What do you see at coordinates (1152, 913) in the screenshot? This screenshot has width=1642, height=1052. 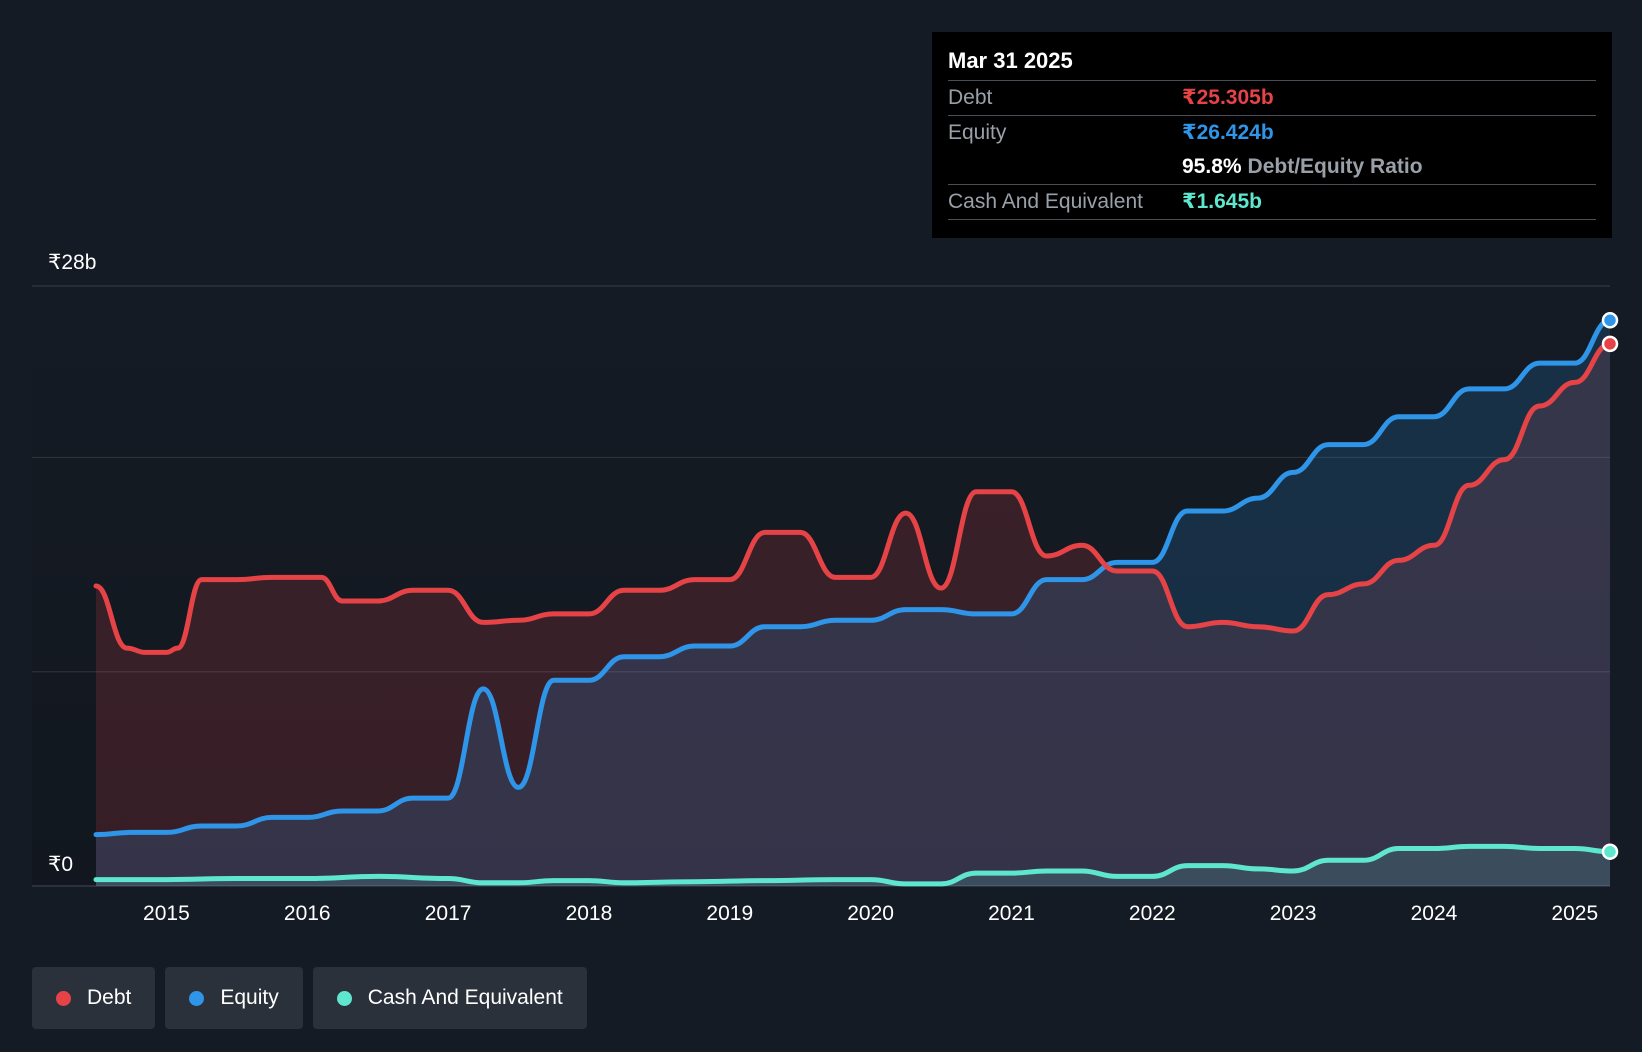 I see `x-tick-2022: 2022` at bounding box center [1152, 913].